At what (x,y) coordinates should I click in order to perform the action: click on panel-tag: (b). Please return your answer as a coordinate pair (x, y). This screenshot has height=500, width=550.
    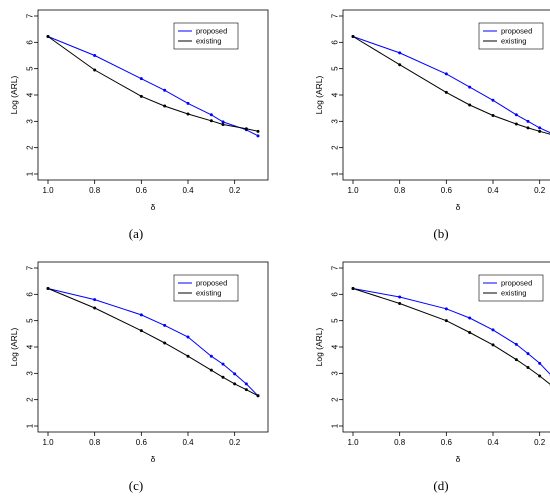
    Looking at the image, I should click on (440, 233).